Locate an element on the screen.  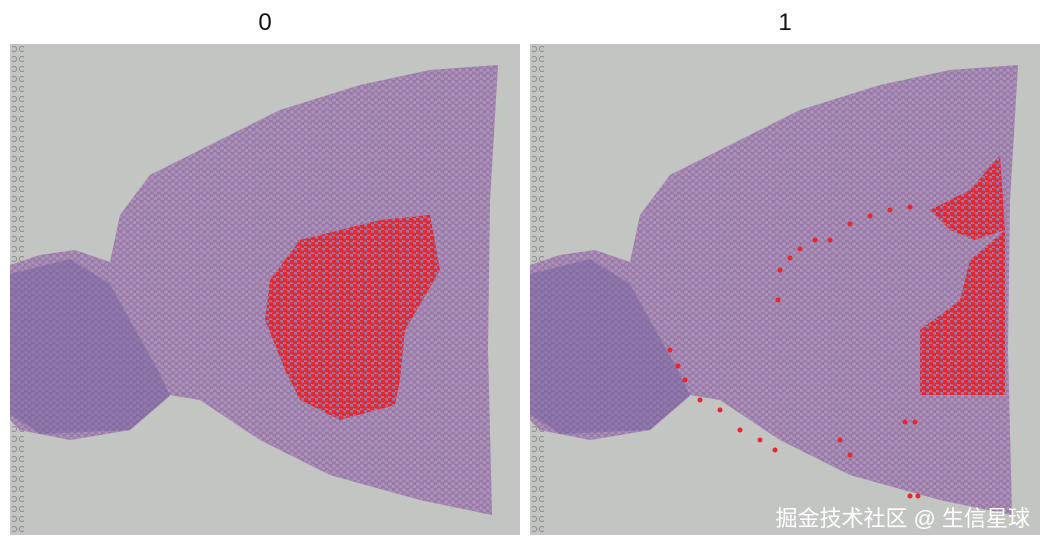
panel-title: 0 is located at coordinates (264, 22).